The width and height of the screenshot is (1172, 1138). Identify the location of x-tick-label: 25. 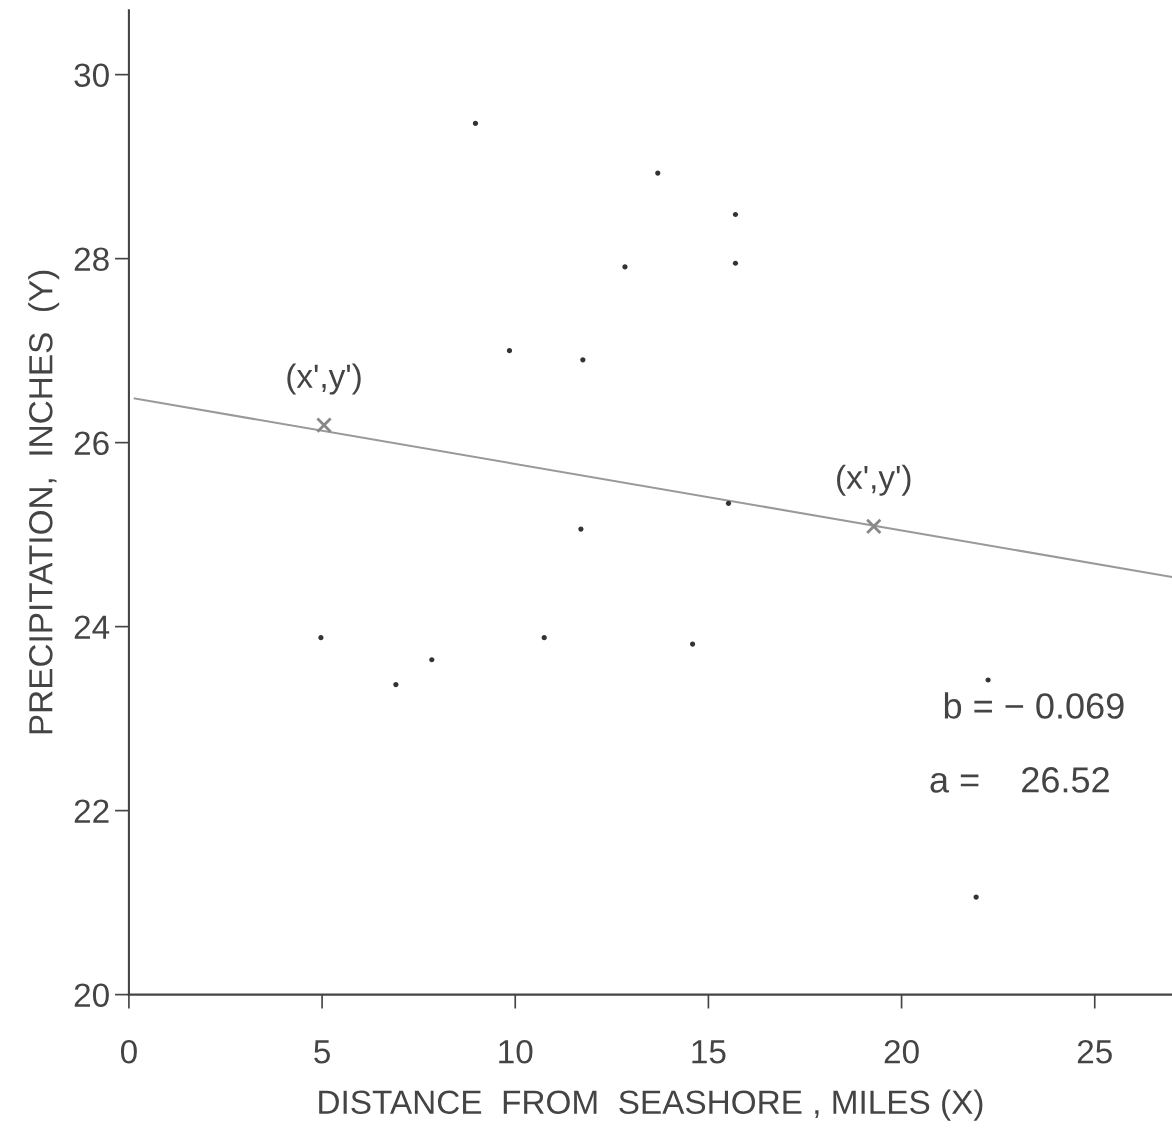
(1094, 1051).